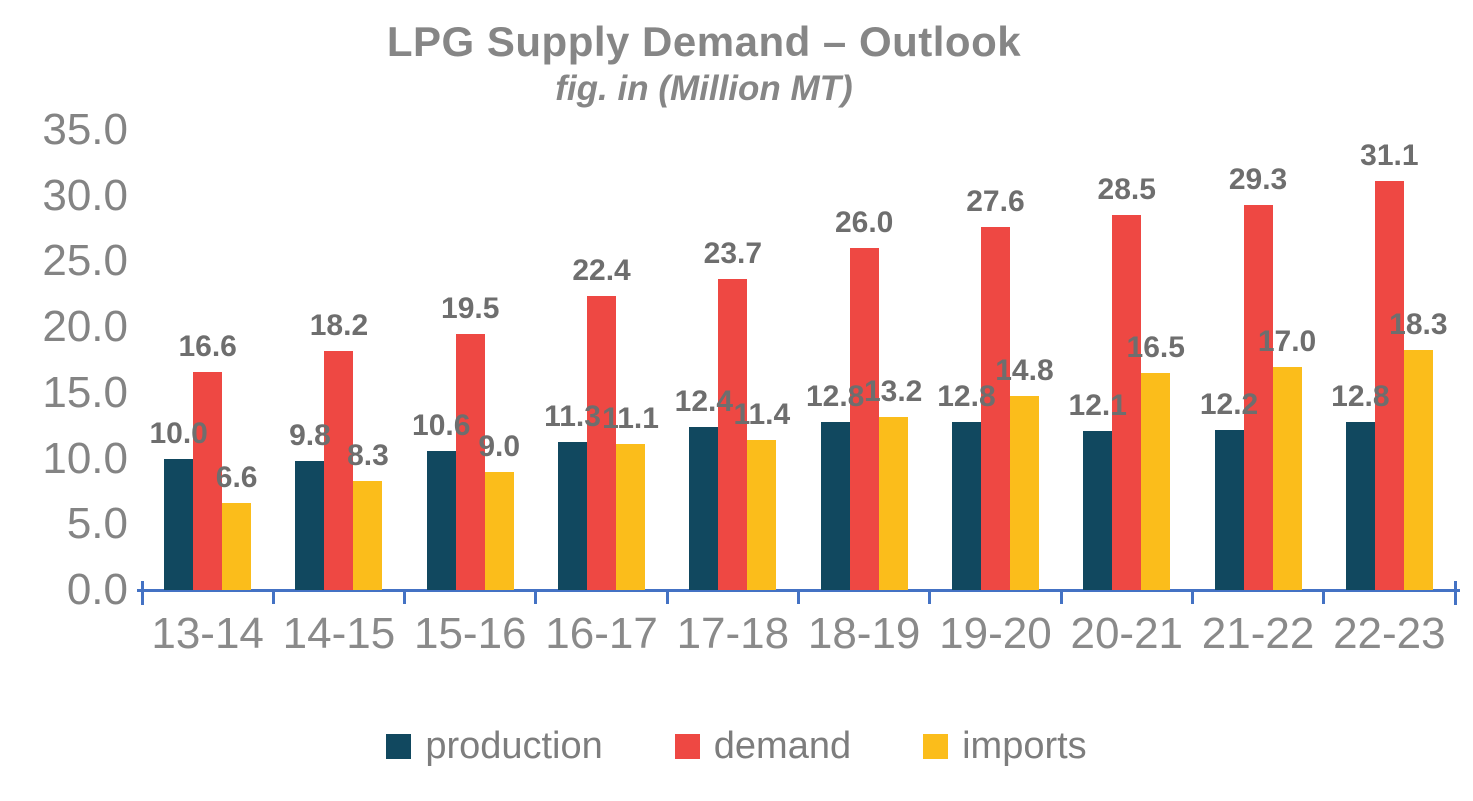  Describe the element at coordinates (762, 415) in the screenshot. I see `value-label-imports-17-18: 11.4` at that location.